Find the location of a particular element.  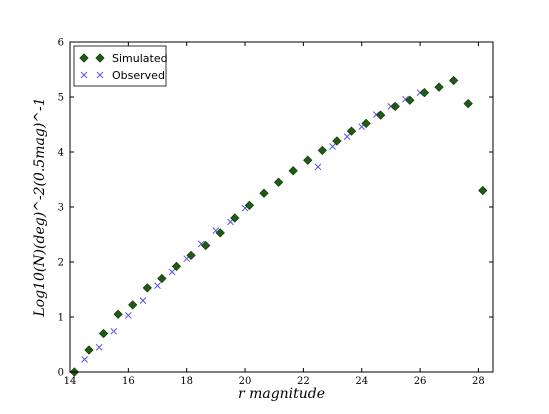

legend-label: Simulated is located at coordinates (140, 58).